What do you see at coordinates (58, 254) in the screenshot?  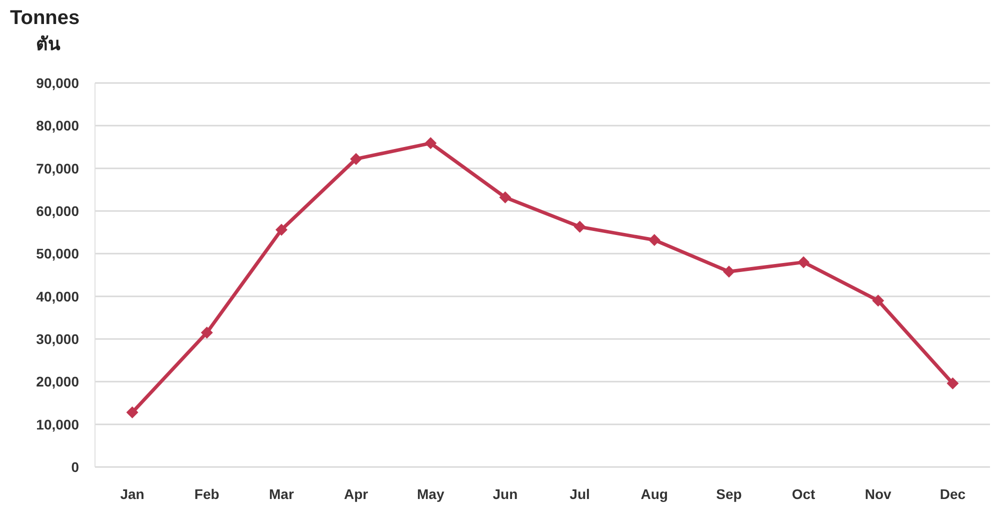 I see `y-tick-label: 50,000` at bounding box center [58, 254].